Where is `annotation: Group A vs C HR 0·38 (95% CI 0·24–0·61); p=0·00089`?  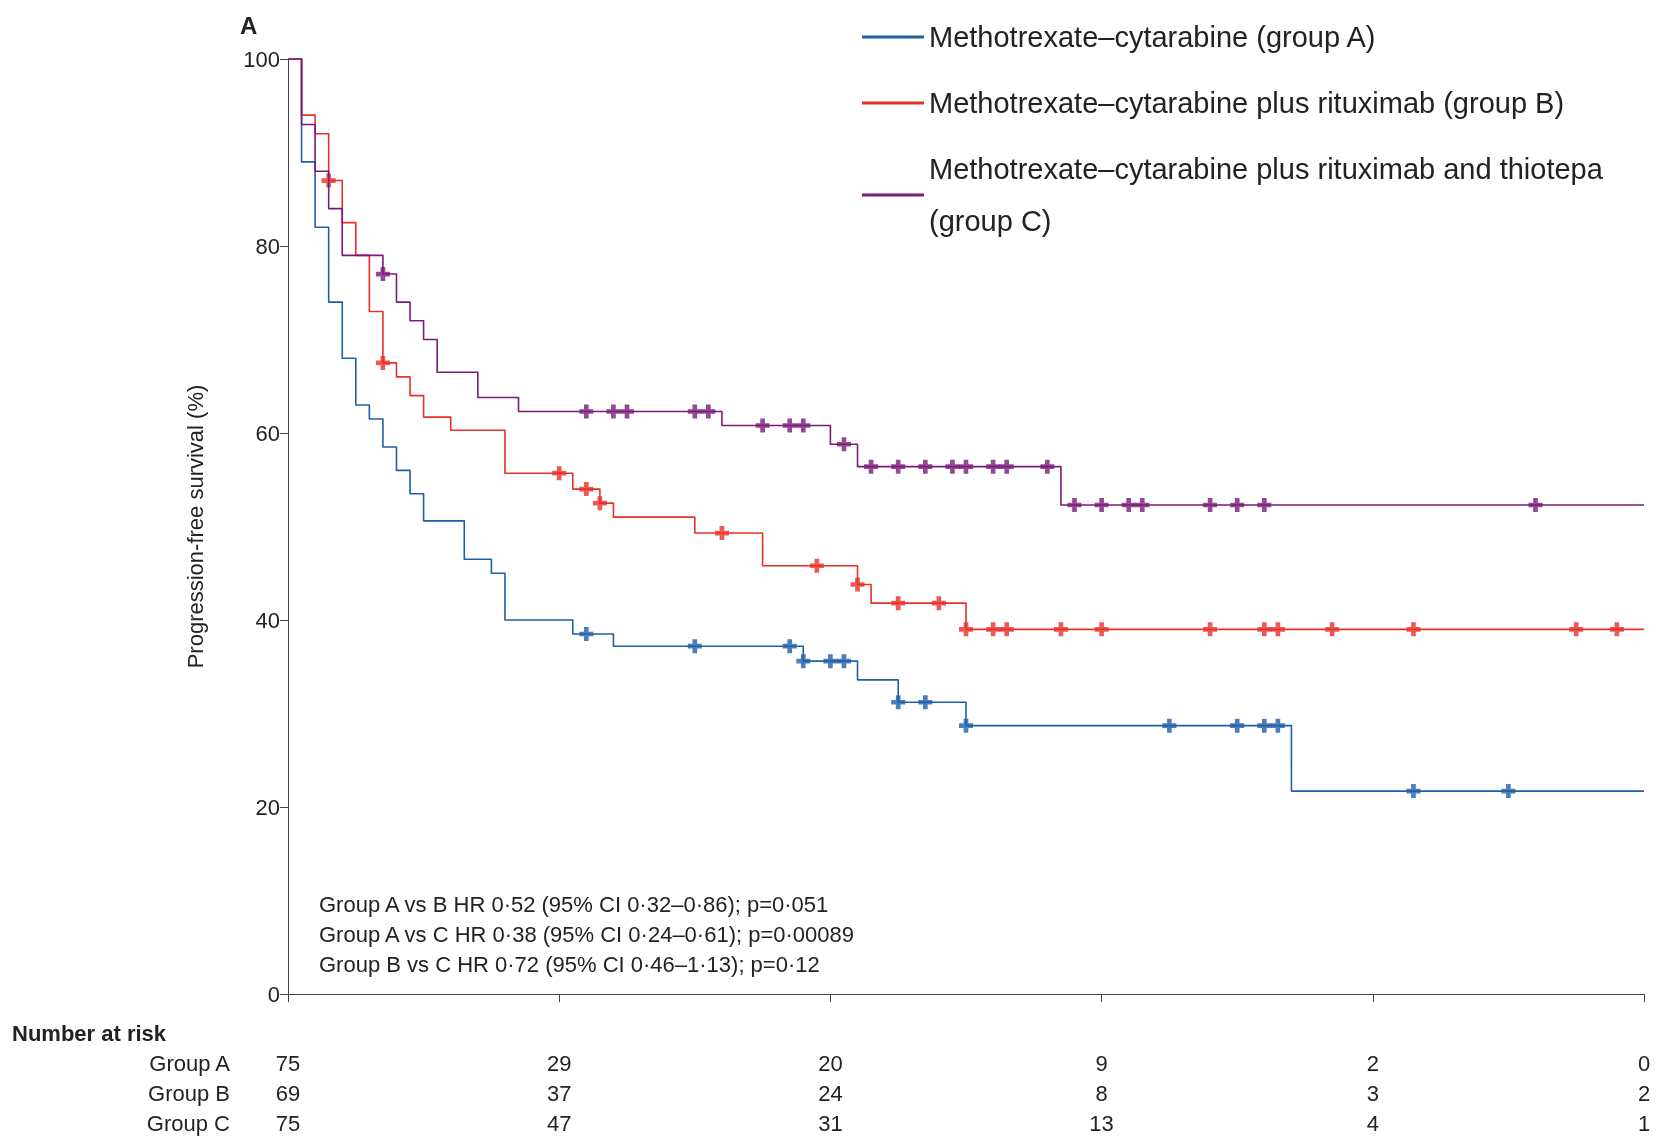 annotation: Group A vs C HR 0·38 (95% CI 0·24–0·61); p=0·00089 is located at coordinates (587, 934).